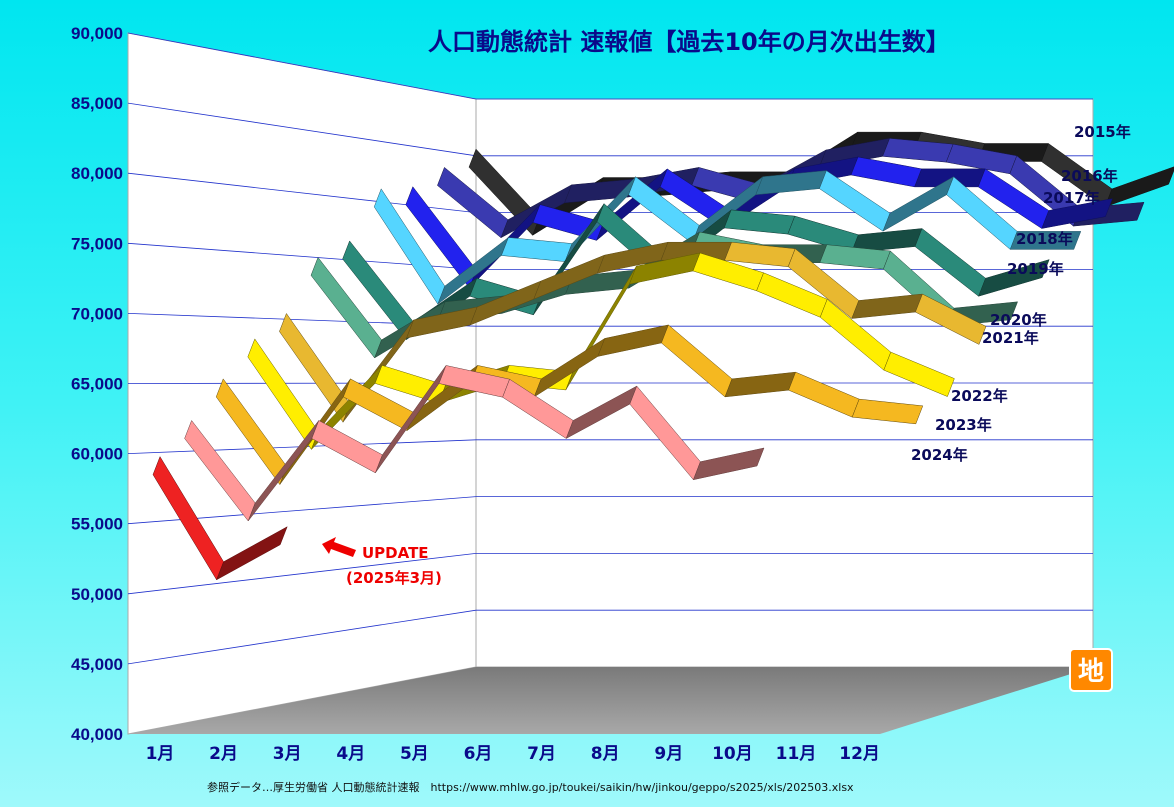  I want to click on y-tick-label: 50,000, so click(97, 594).